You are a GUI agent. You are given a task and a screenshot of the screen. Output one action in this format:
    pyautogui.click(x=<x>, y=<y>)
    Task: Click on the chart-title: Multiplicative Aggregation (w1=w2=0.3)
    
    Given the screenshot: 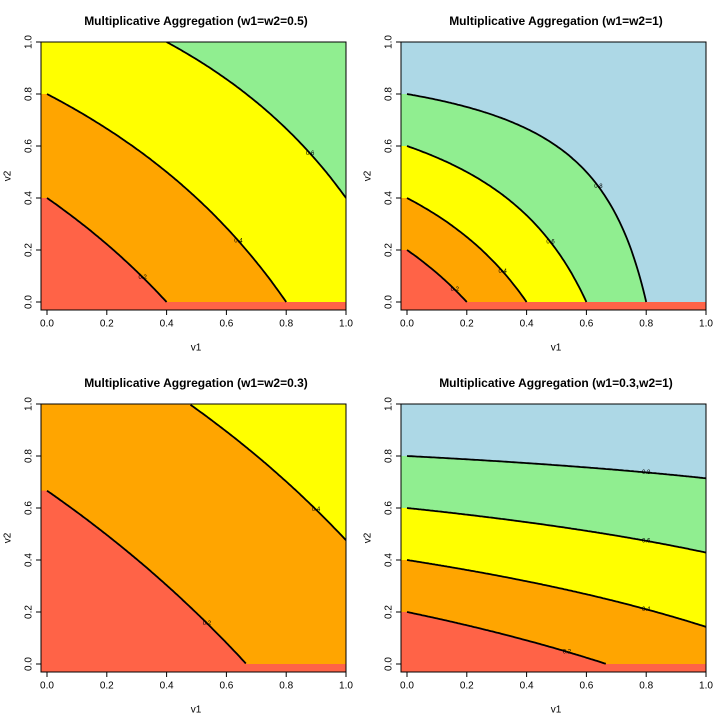 What is the action you would take?
    pyautogui.click(x=196, y=383)
    